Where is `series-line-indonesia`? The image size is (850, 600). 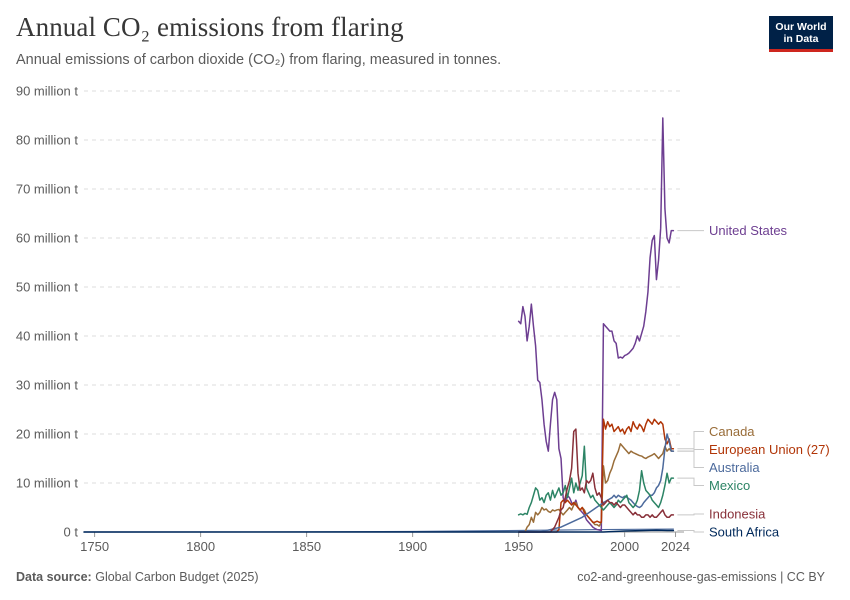 series-line-indonesia is located at coordinates (596, 480).